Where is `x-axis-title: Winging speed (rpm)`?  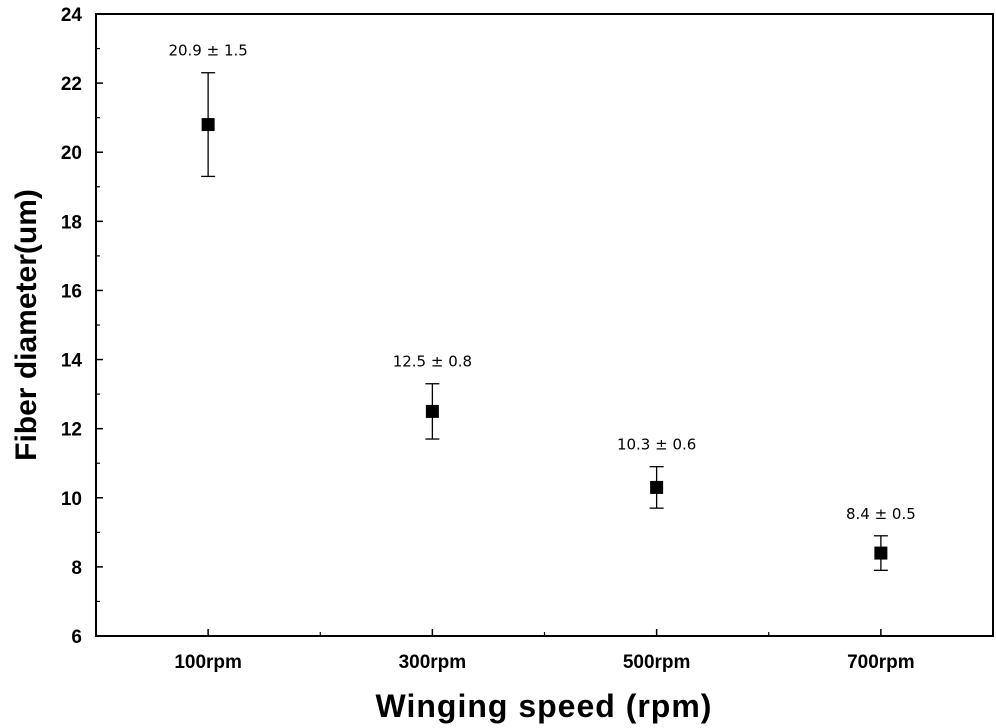 x-axis-title: Winging speed (rpm) is located at coordinates (544, 706).